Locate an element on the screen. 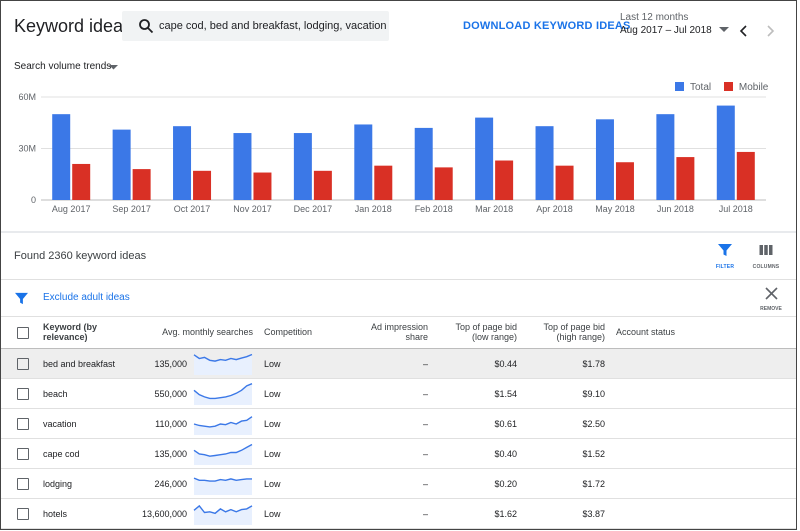 The image size is (800, 531). header-bid-high: Top of page bid (high range) is located at coordinates (574, 332).